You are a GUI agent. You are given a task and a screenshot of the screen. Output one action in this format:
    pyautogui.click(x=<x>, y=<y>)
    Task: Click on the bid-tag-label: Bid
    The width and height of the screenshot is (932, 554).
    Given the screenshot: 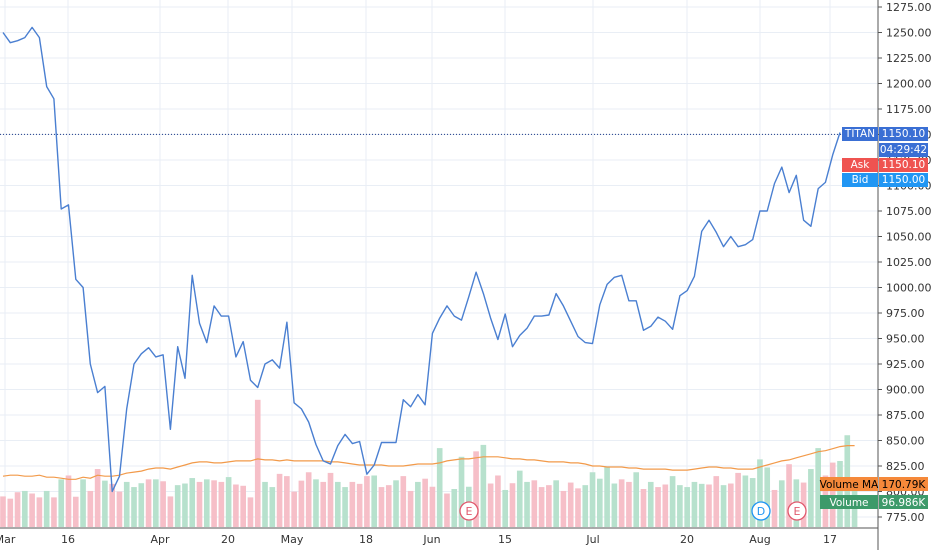 What is the action you would take?
    pyautogui.click(x=860, y=180)
    